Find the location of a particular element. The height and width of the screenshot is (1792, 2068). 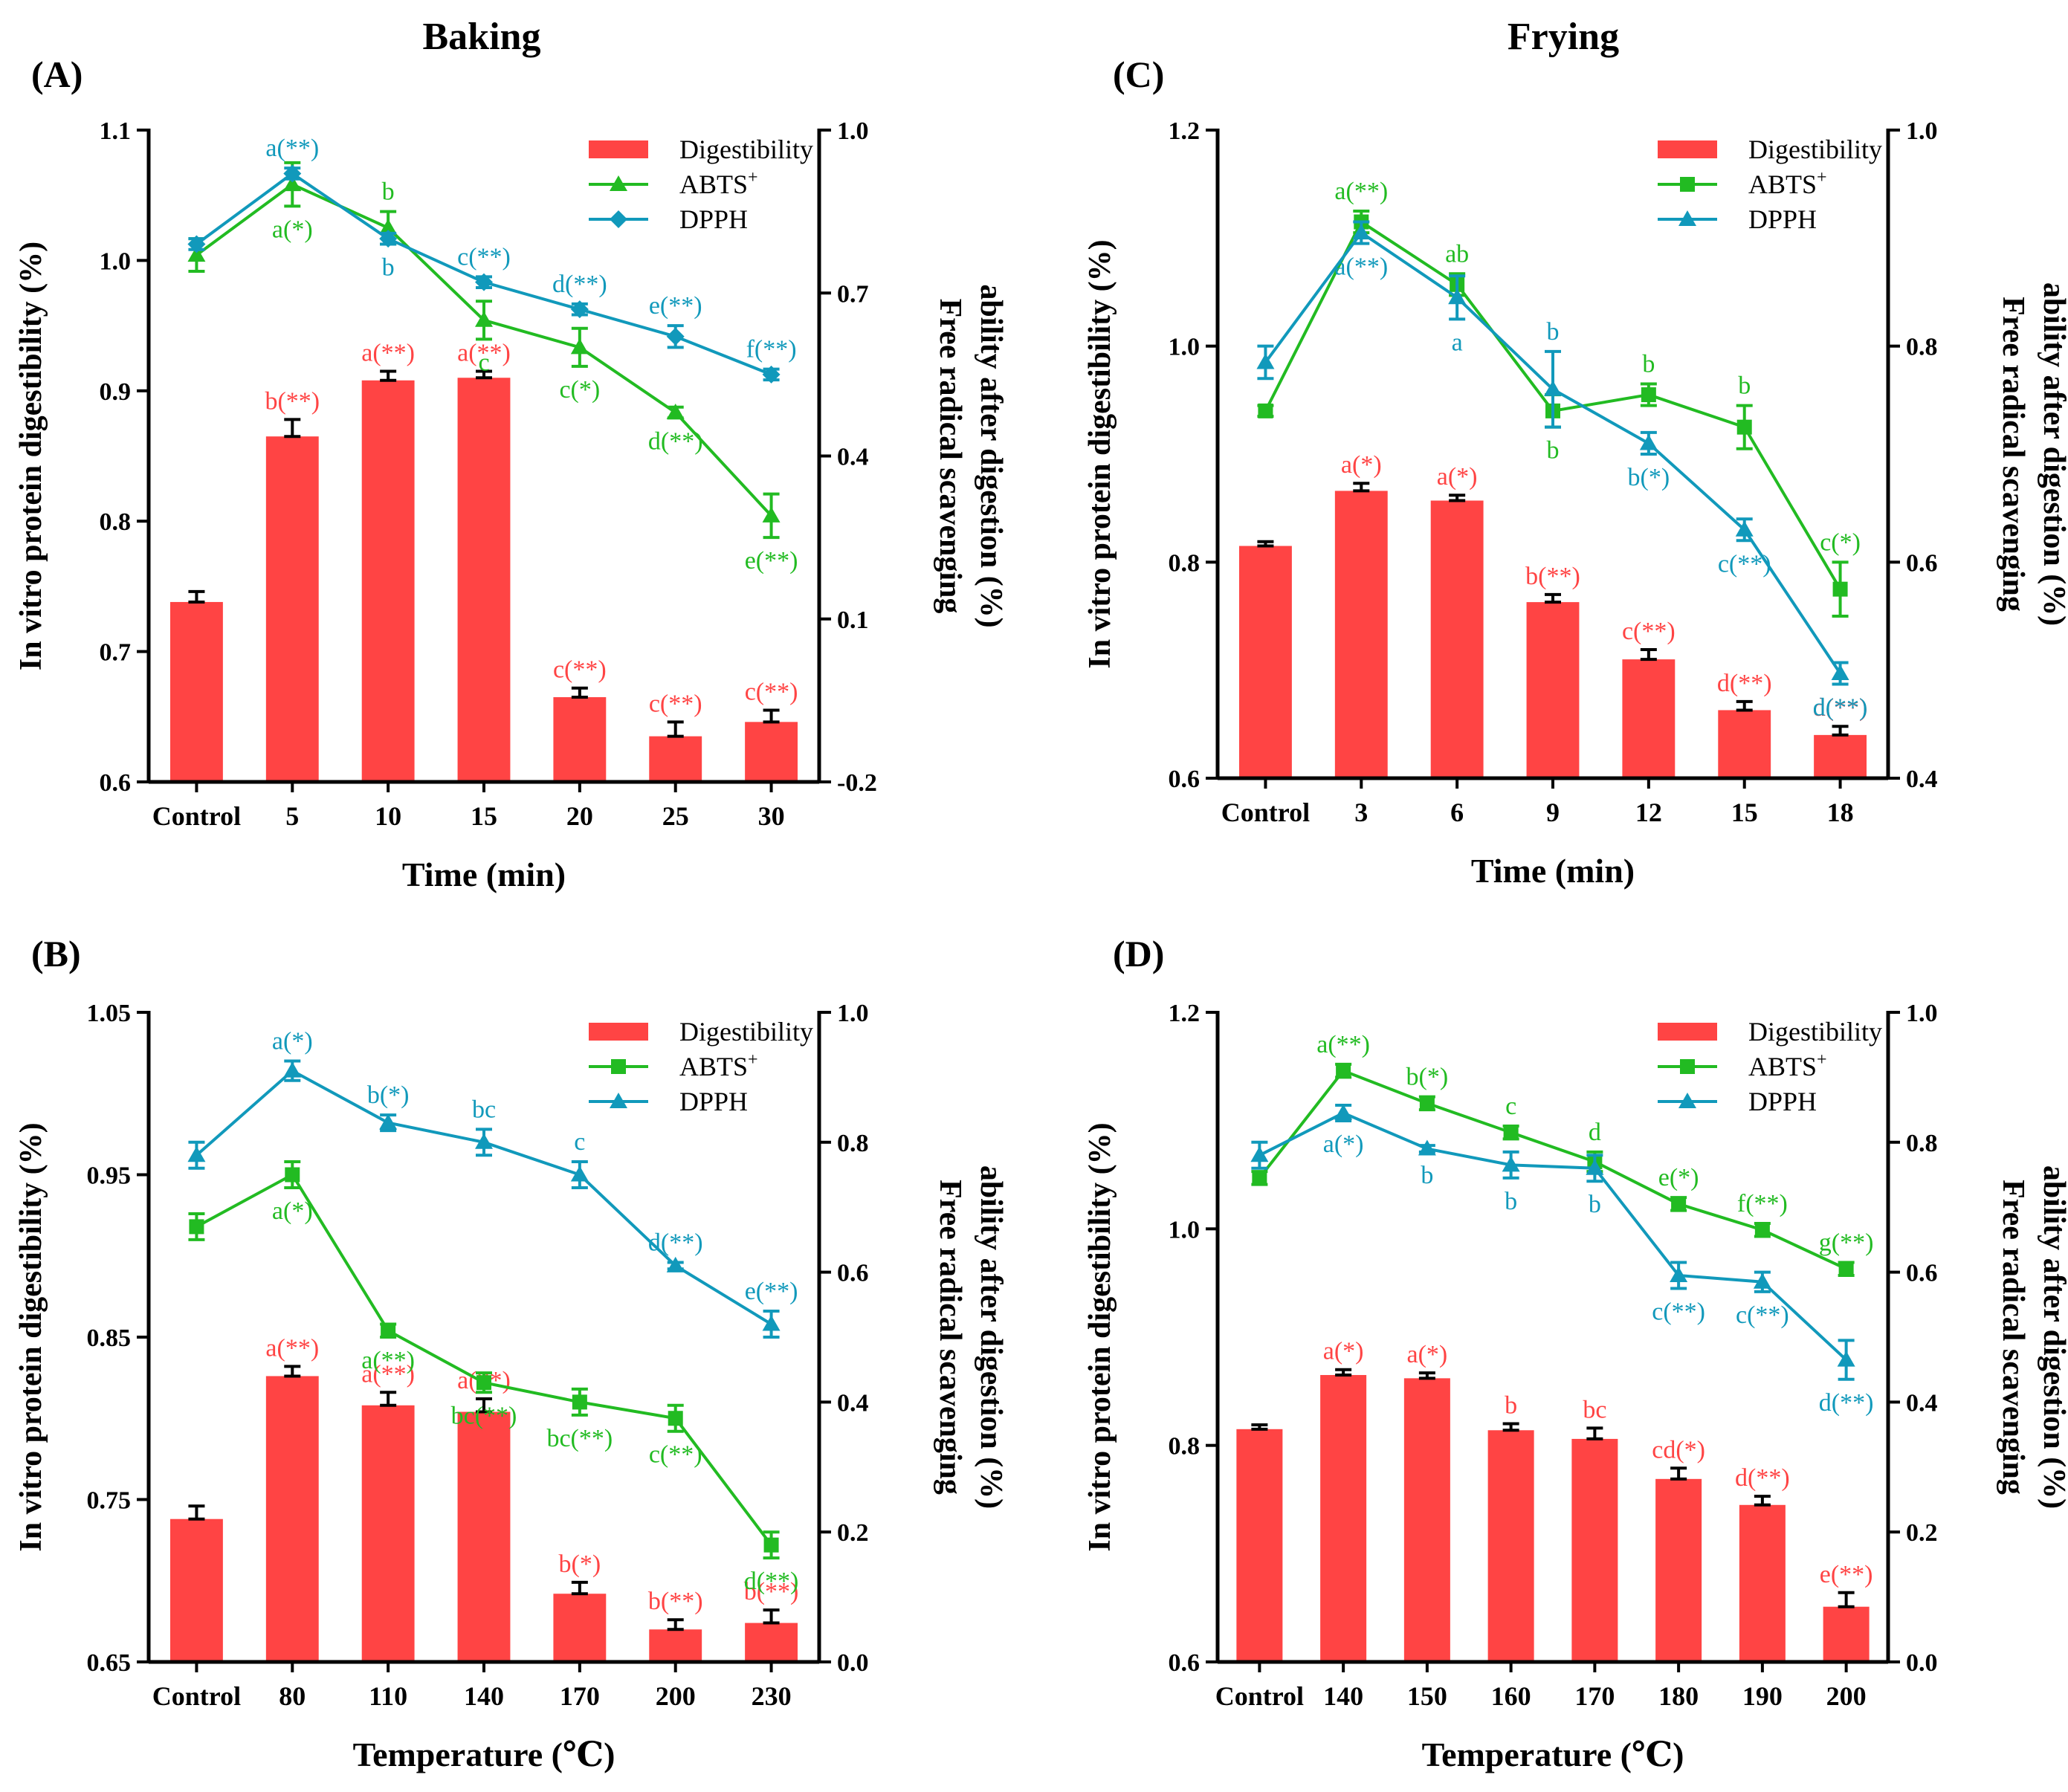

dpph-line is located at coordinates (1552, 1236).